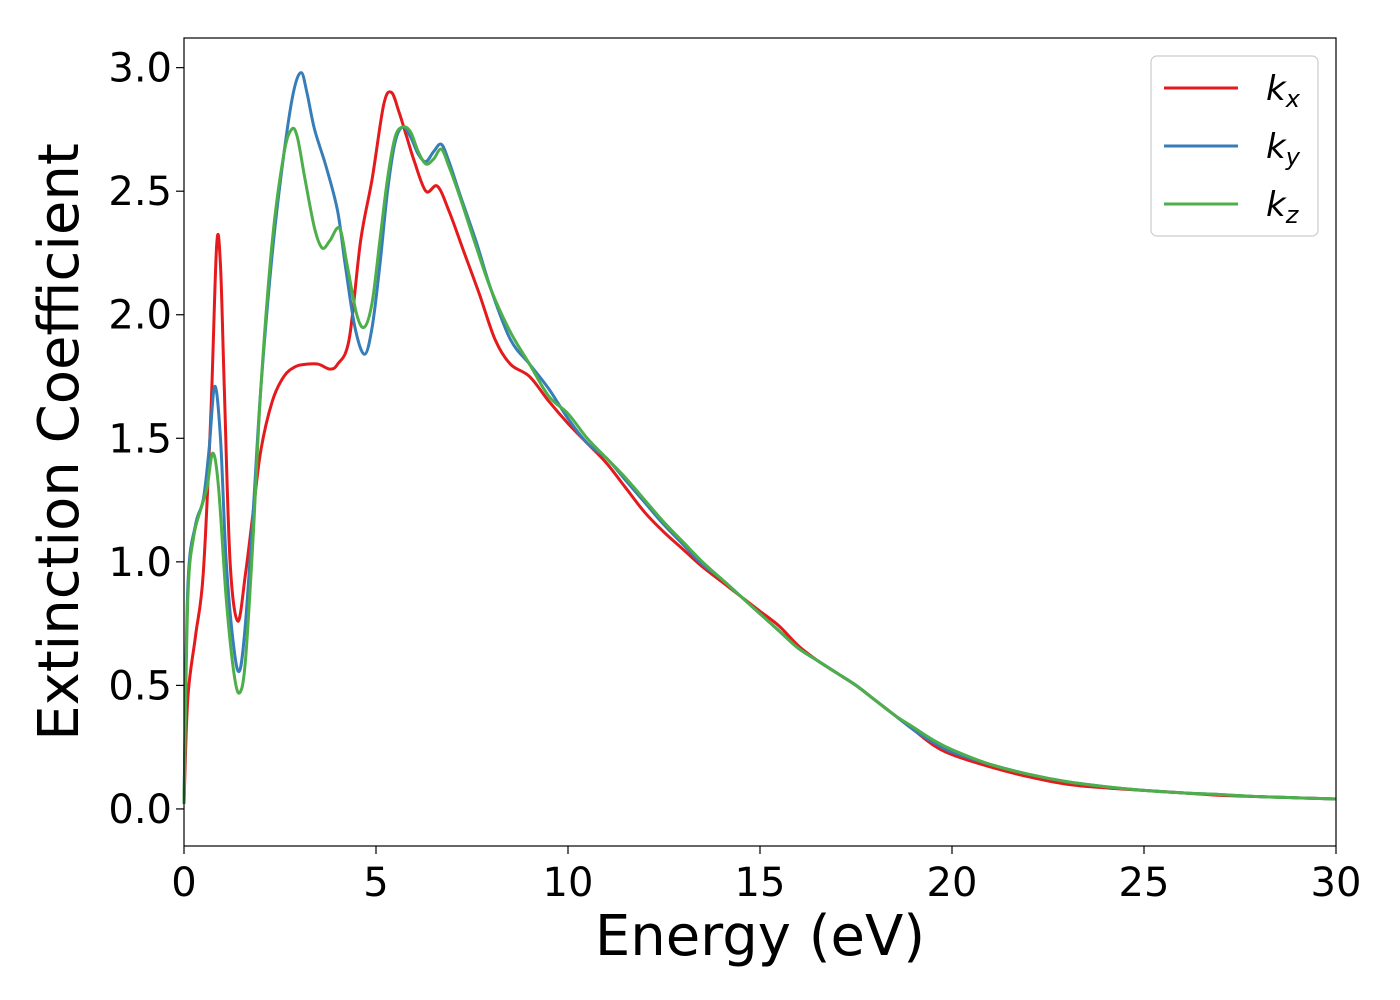 This screenshot has height=1000, width=1400. Describe the element at coordinates (760, 936) in the screenshot. I see `x-axis-title: Energy (eV)` at that location.